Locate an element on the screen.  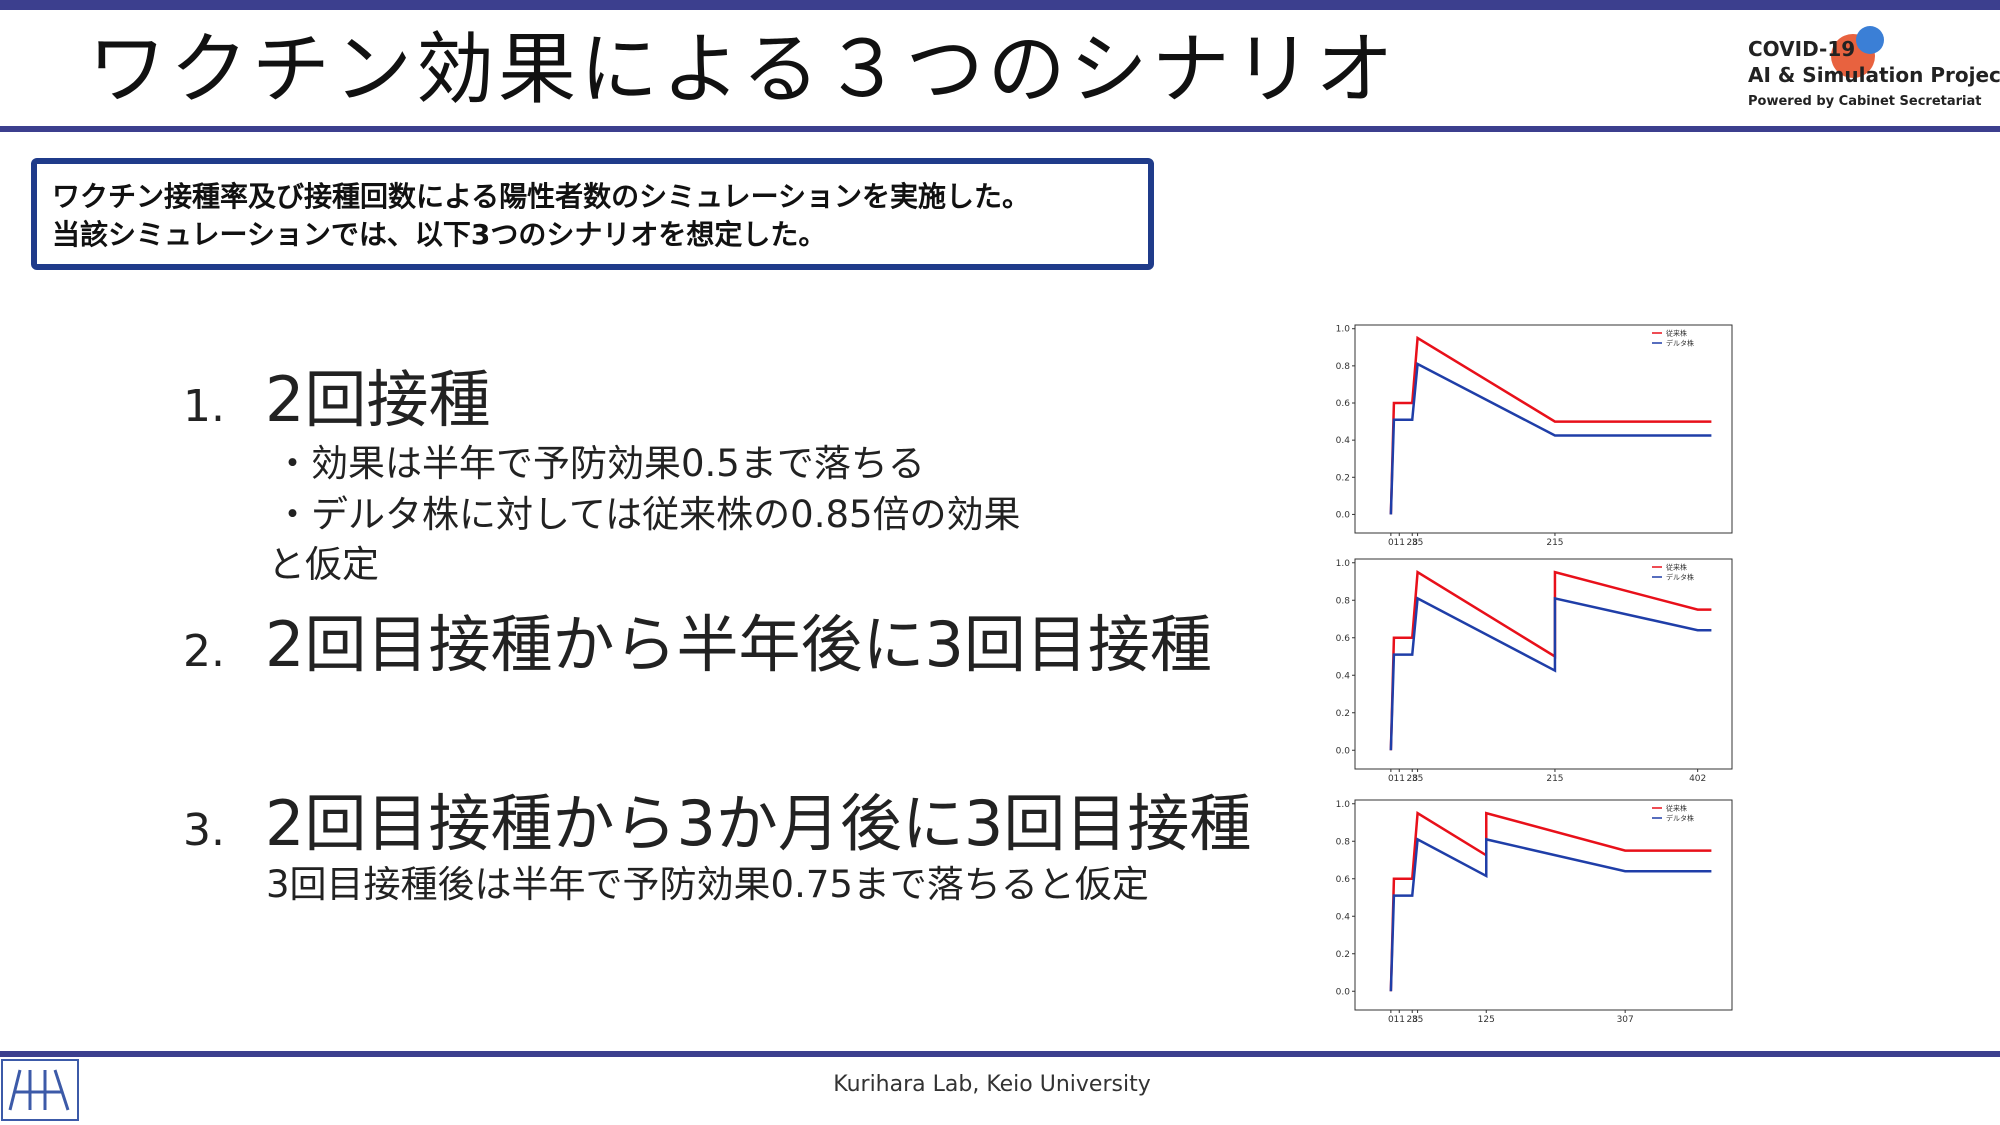
item-number: 3. is located at coordinates (204, 830).